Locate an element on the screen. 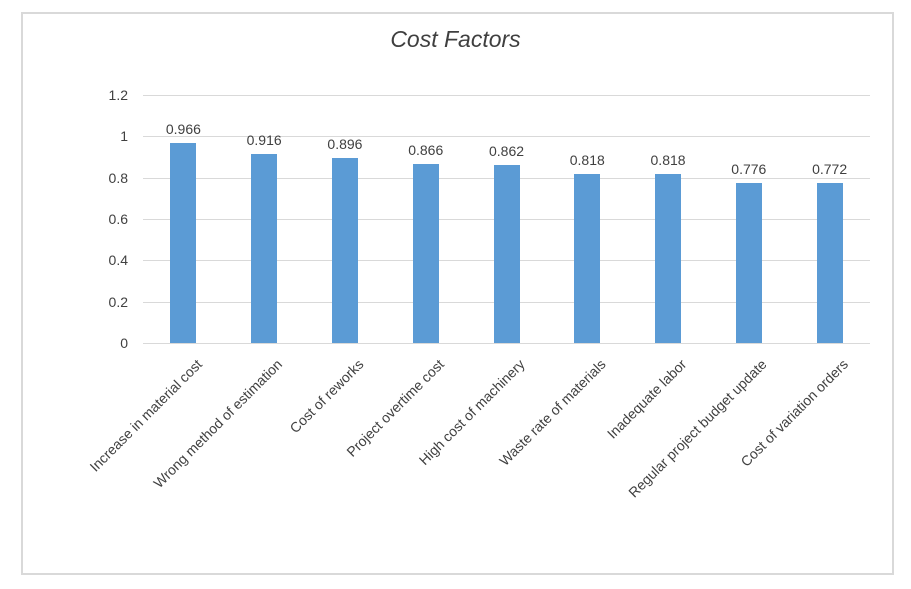  y-axis-tick-label: 0 is located at coordinates (124, 343).